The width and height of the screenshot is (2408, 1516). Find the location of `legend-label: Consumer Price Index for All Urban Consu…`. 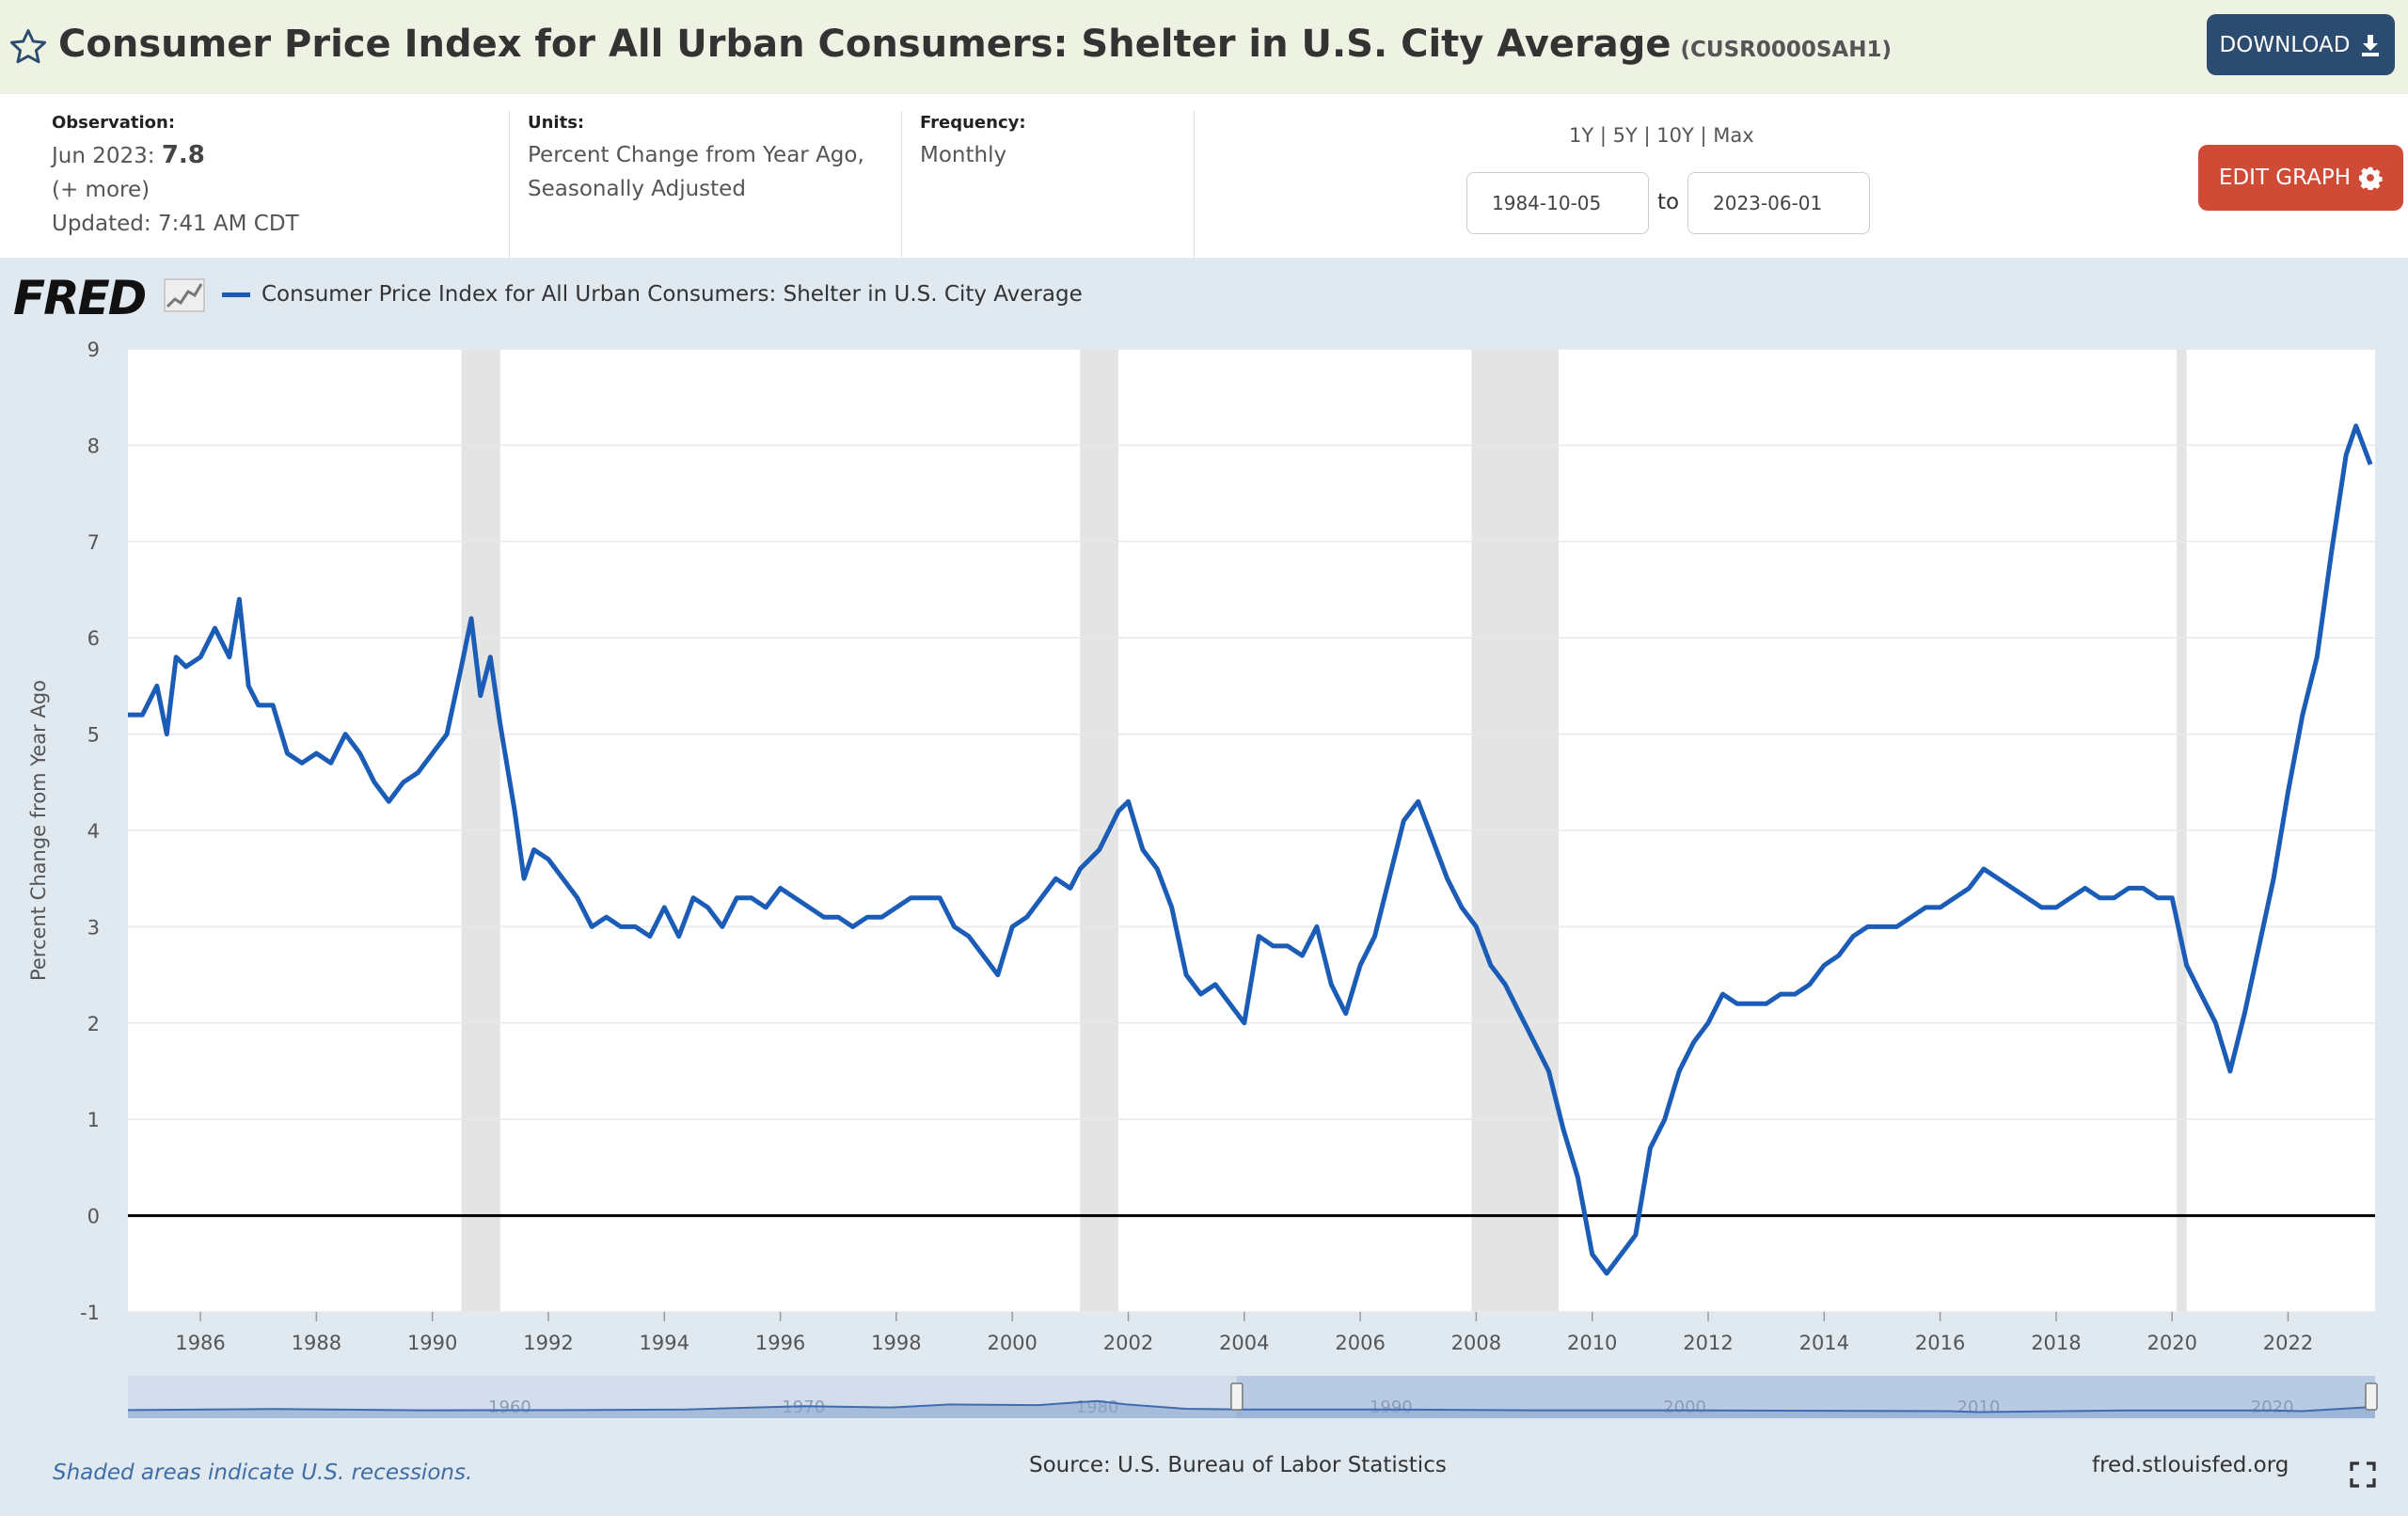

legend-label: Consumer Price Index for All Urban Consu… is located at coordinates (672, 294).